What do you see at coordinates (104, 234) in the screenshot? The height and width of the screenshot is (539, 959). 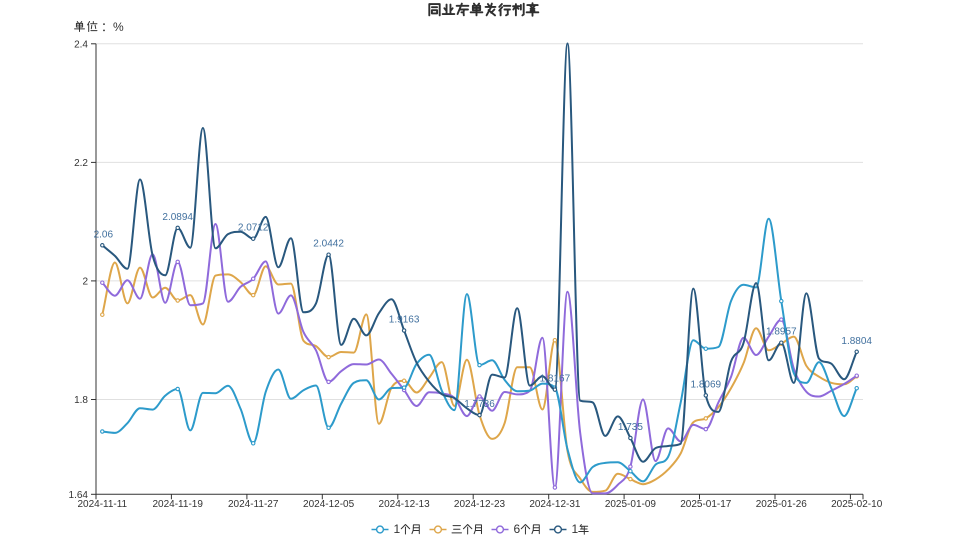 I see `svg-text: 2.06` at bounding box center [104, 234].